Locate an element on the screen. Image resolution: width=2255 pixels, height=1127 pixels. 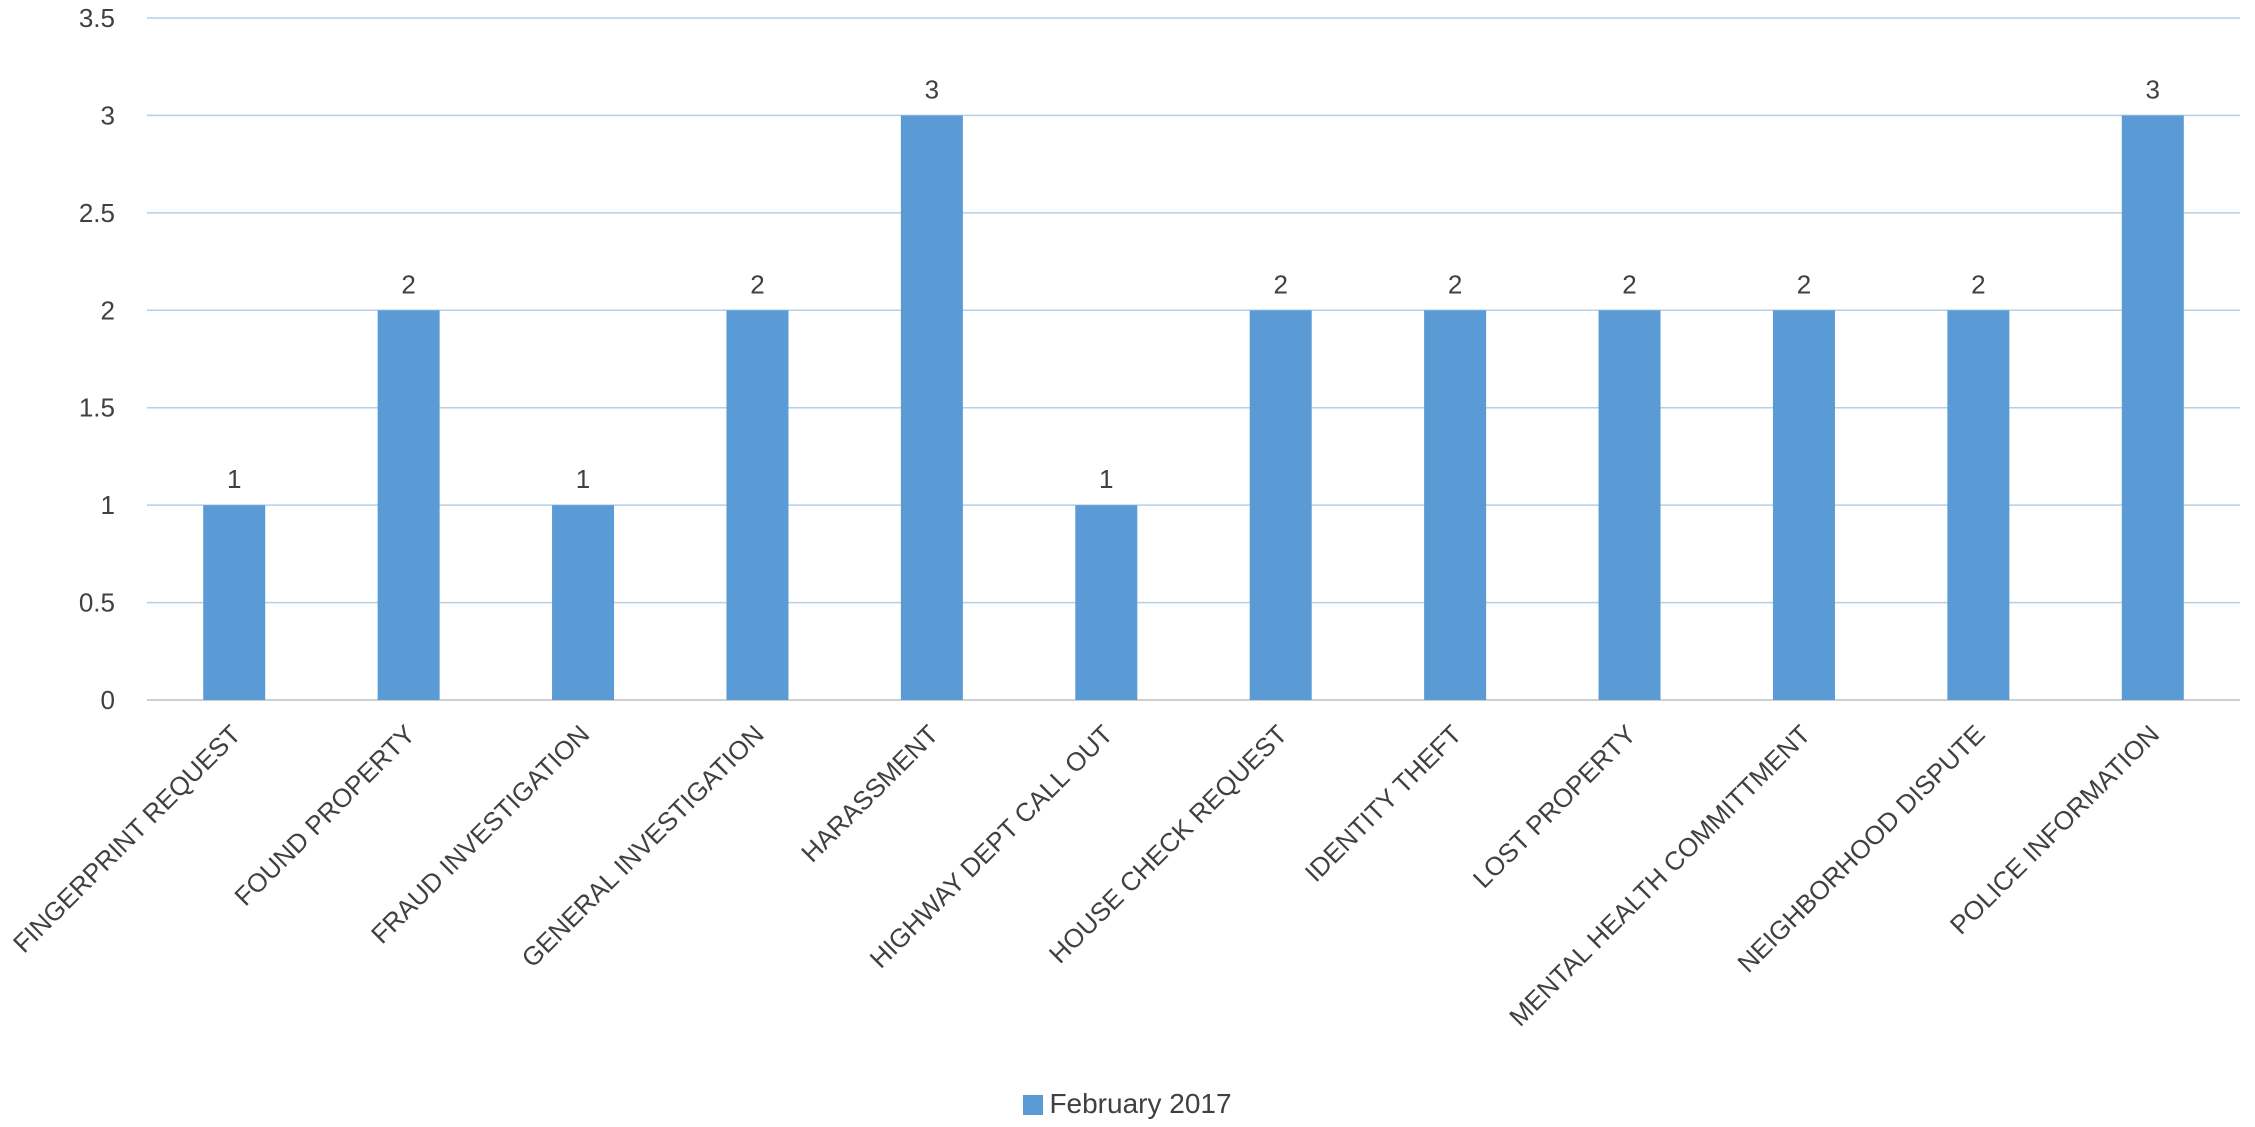
y-tick-label: 2.5 is located at coordinates (97, 213).